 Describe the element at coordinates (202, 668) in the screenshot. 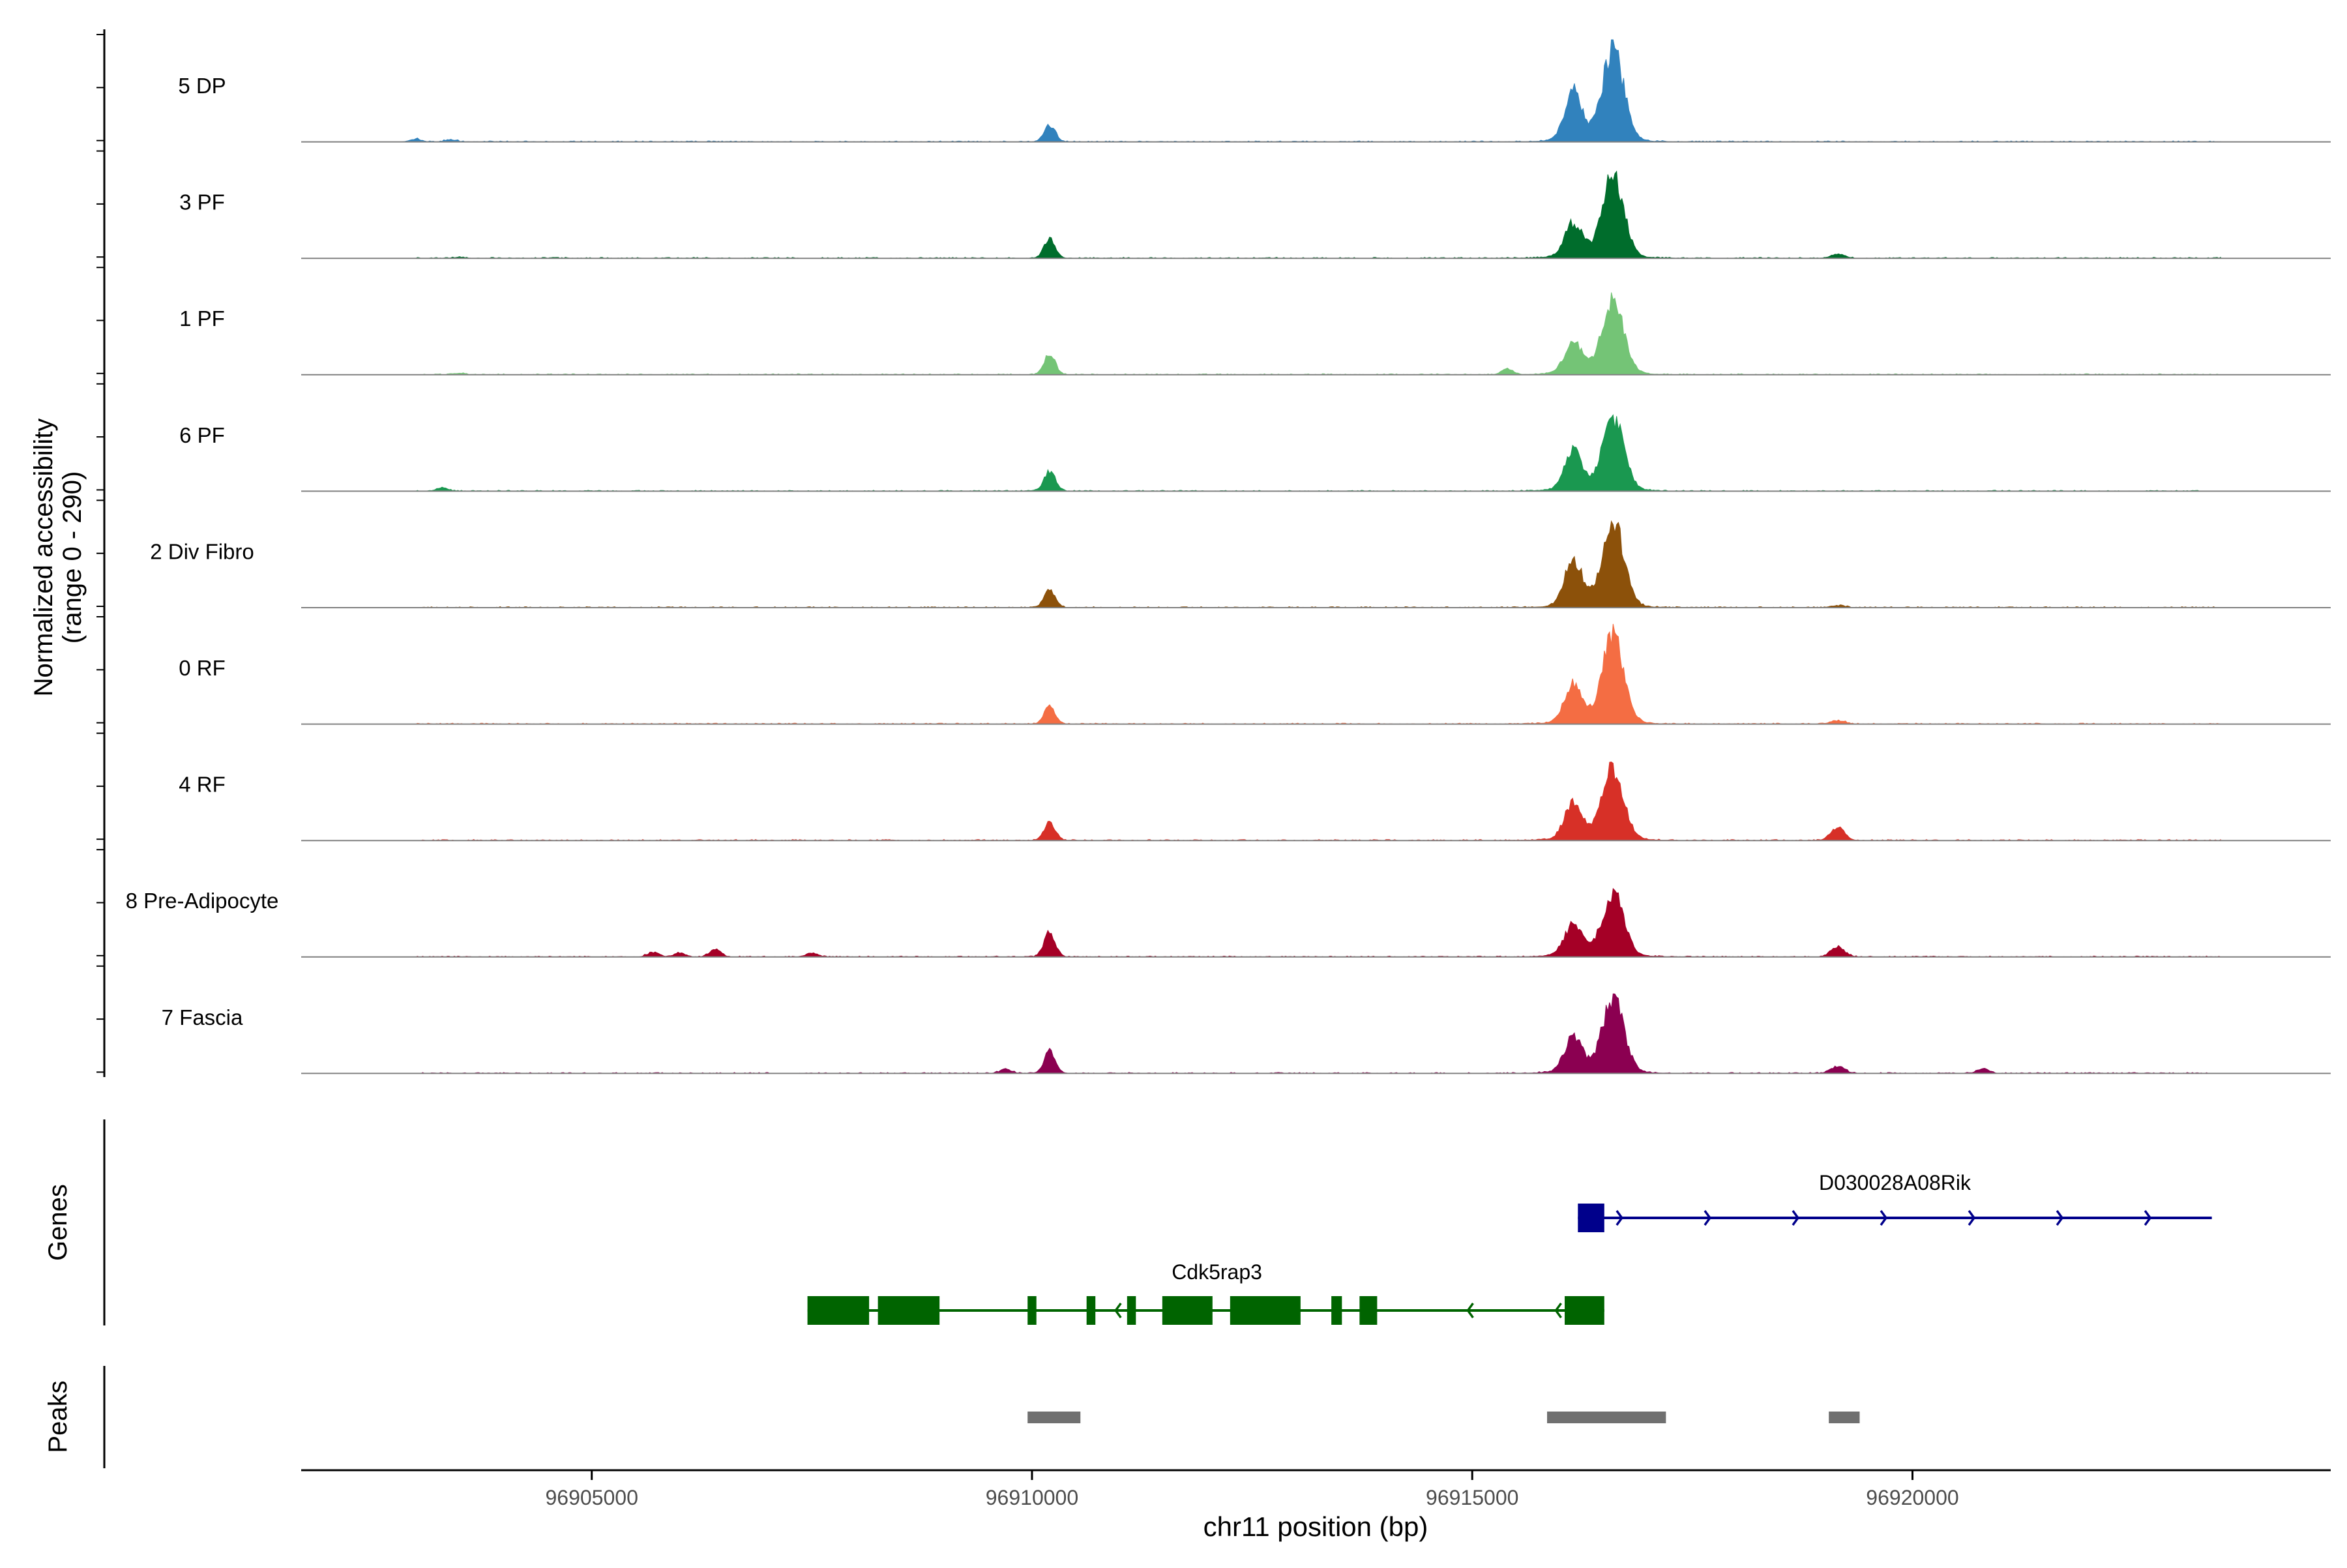

I see `track-label: 0 RF` at that location.